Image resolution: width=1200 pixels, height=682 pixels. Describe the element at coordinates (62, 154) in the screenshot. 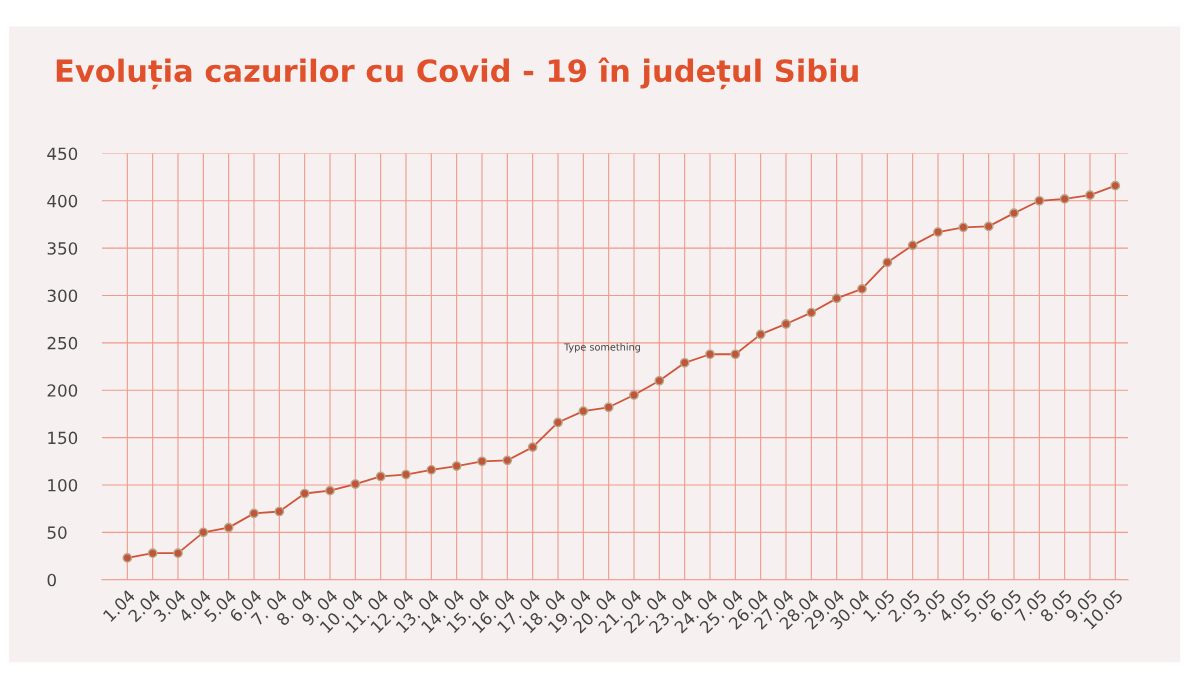

I see `y-tick-label: 450` at that location.